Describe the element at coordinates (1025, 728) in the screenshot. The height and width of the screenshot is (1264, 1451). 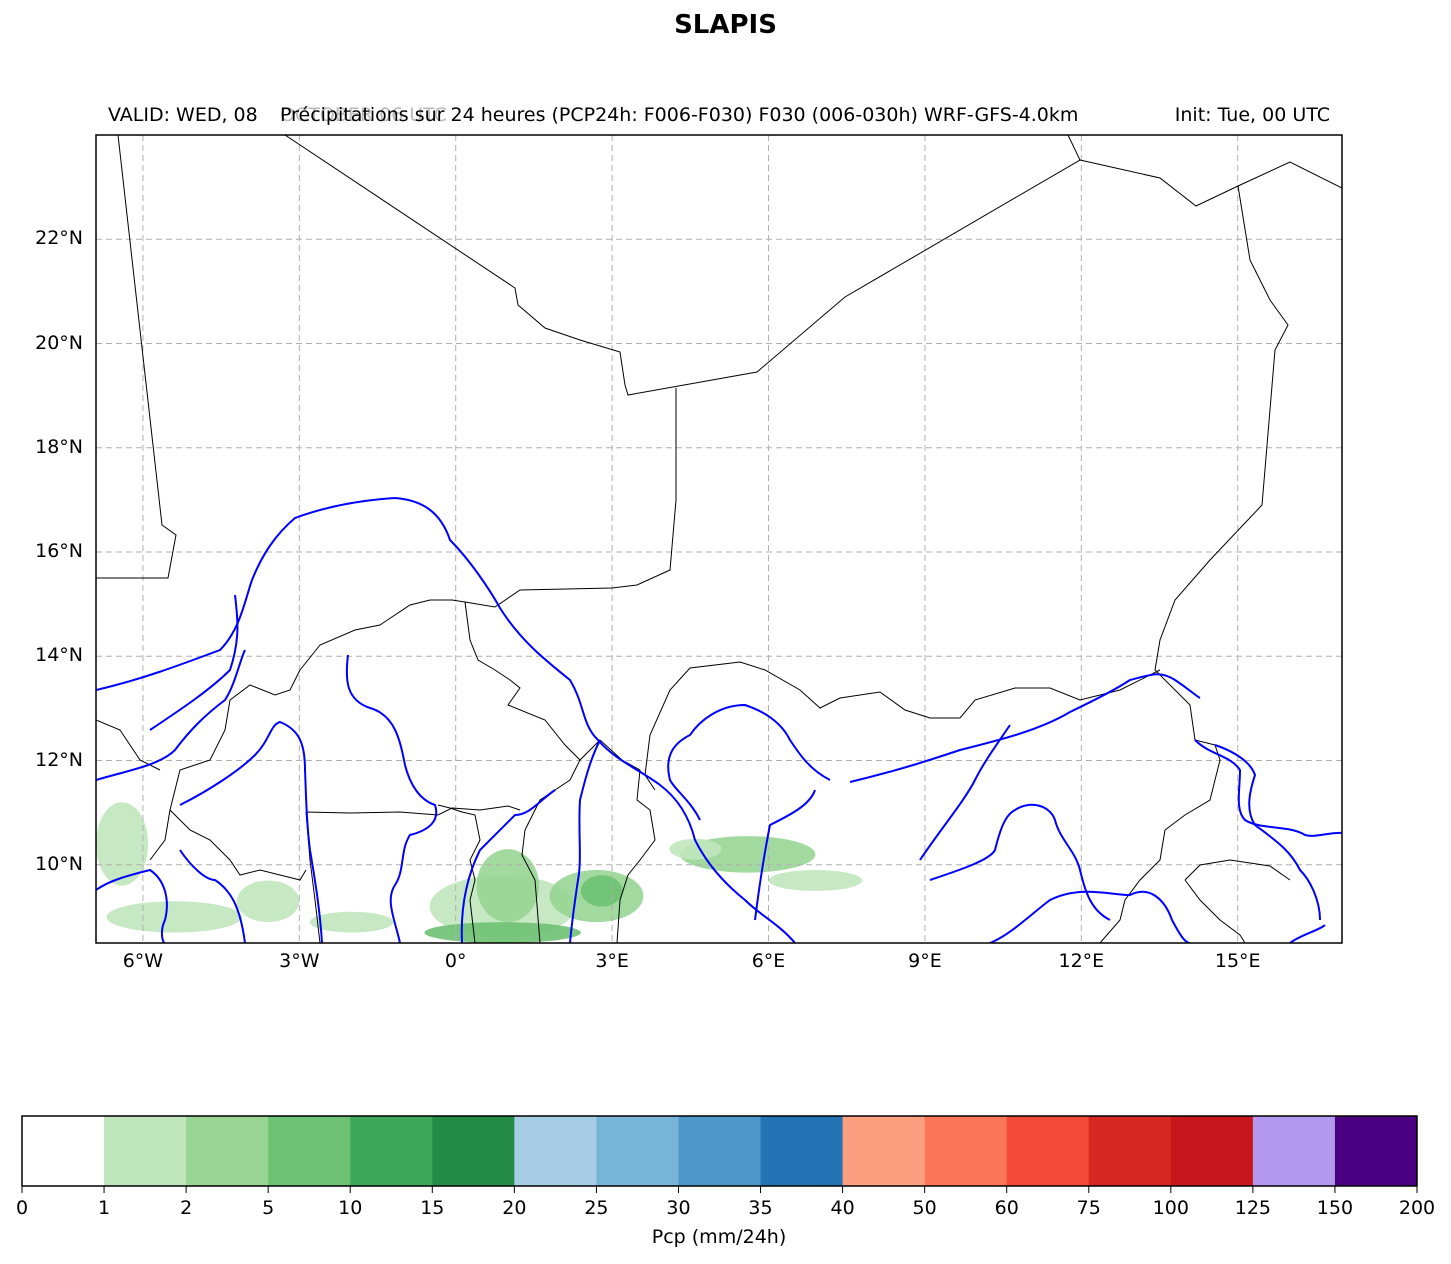
I see `komadugu-river` at that location.